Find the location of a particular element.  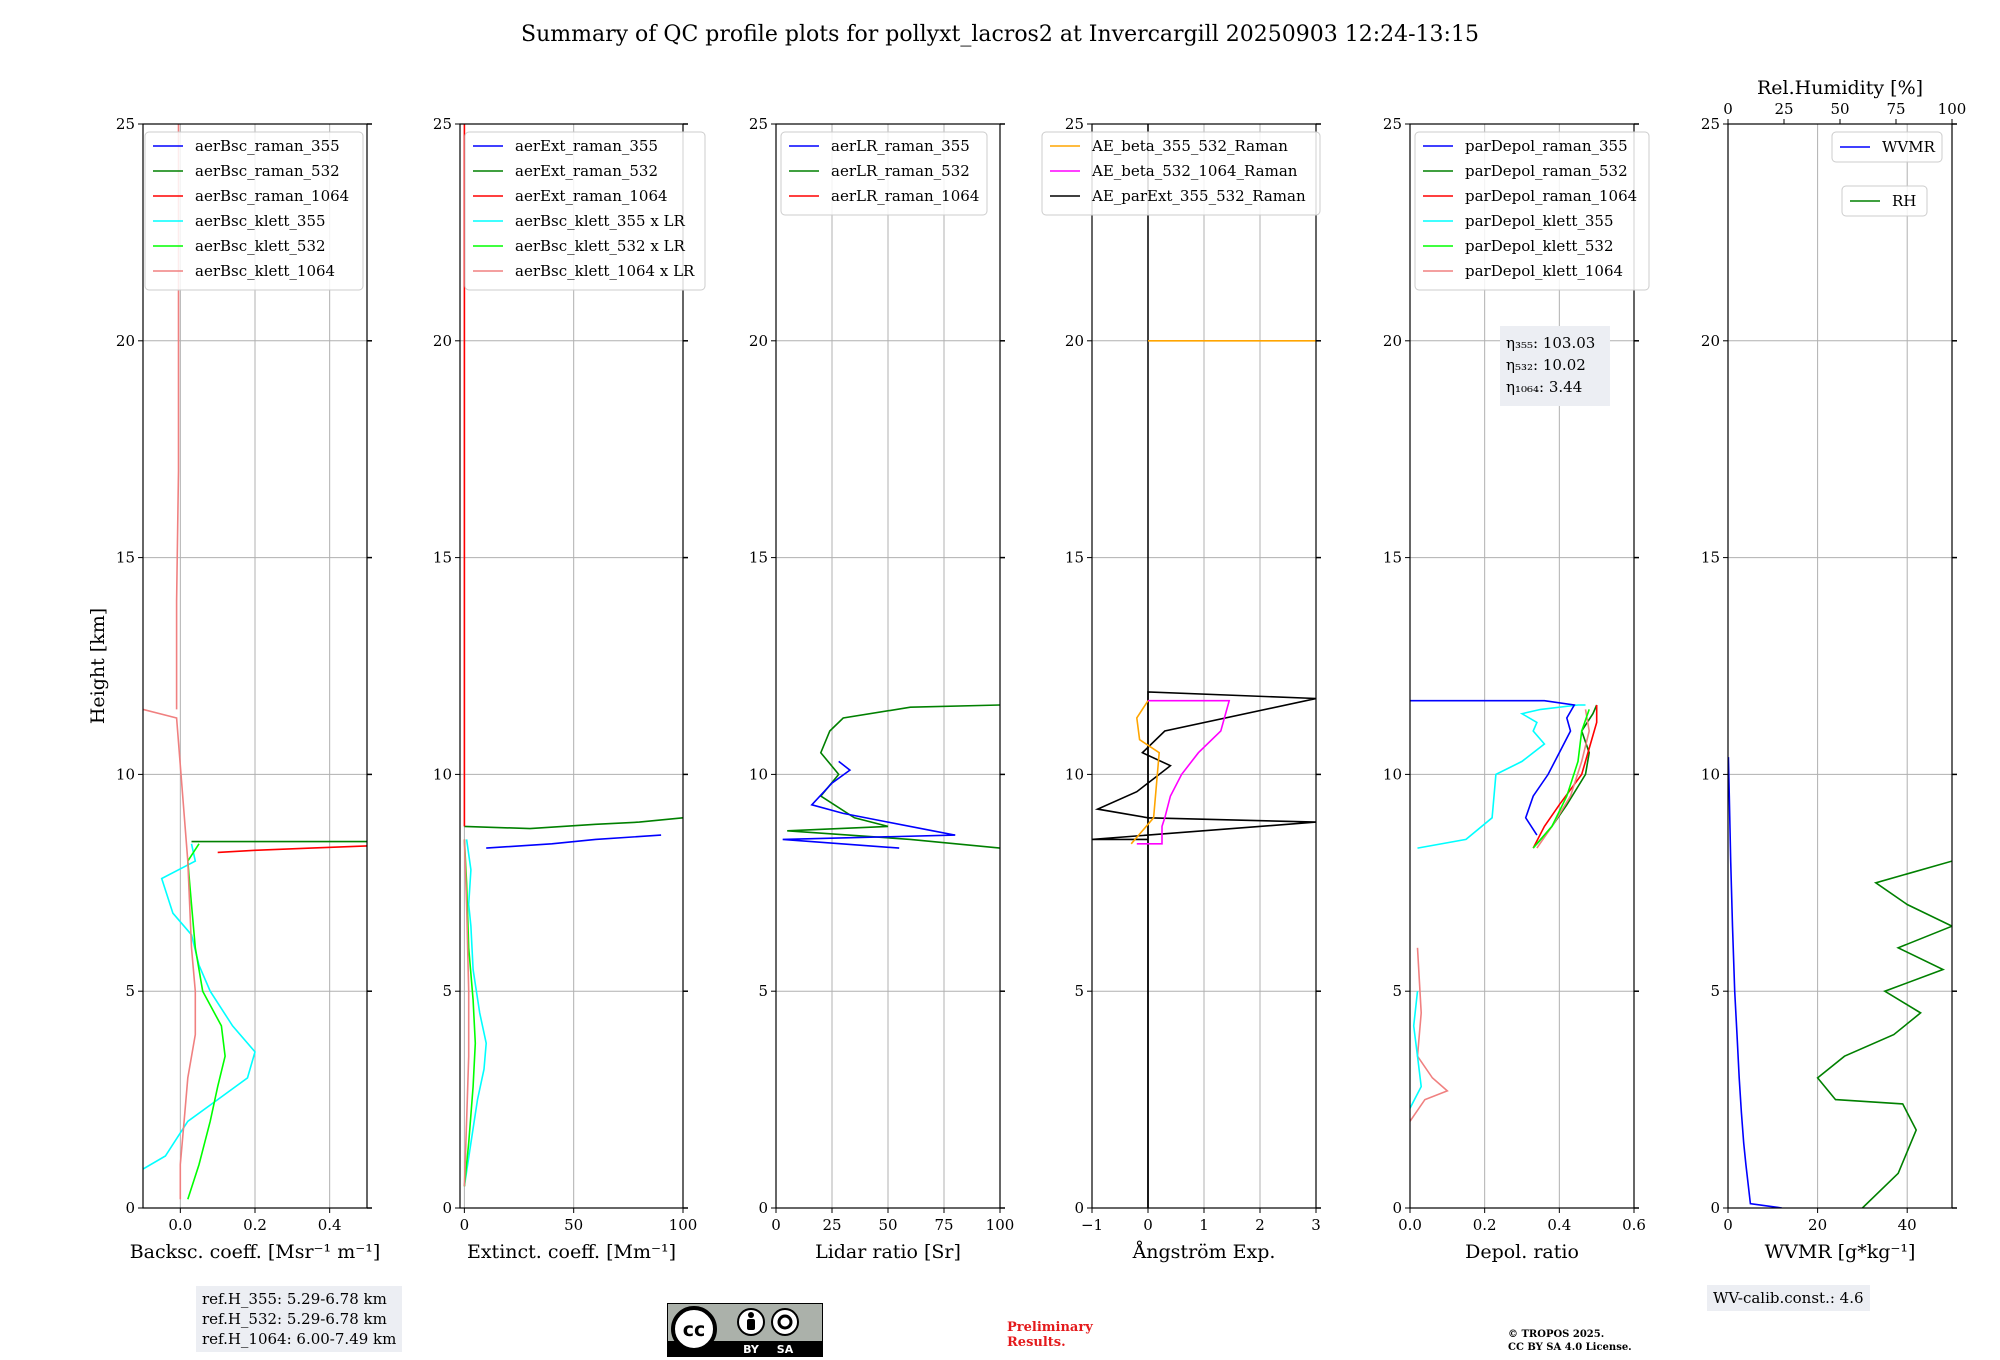

legend-label: aerLR_raman_1064 is located at coordinates (905, 196).